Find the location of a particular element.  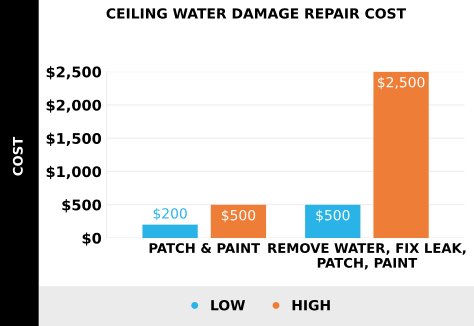

data-label: $2,500 is located at coordinates (401, 83).